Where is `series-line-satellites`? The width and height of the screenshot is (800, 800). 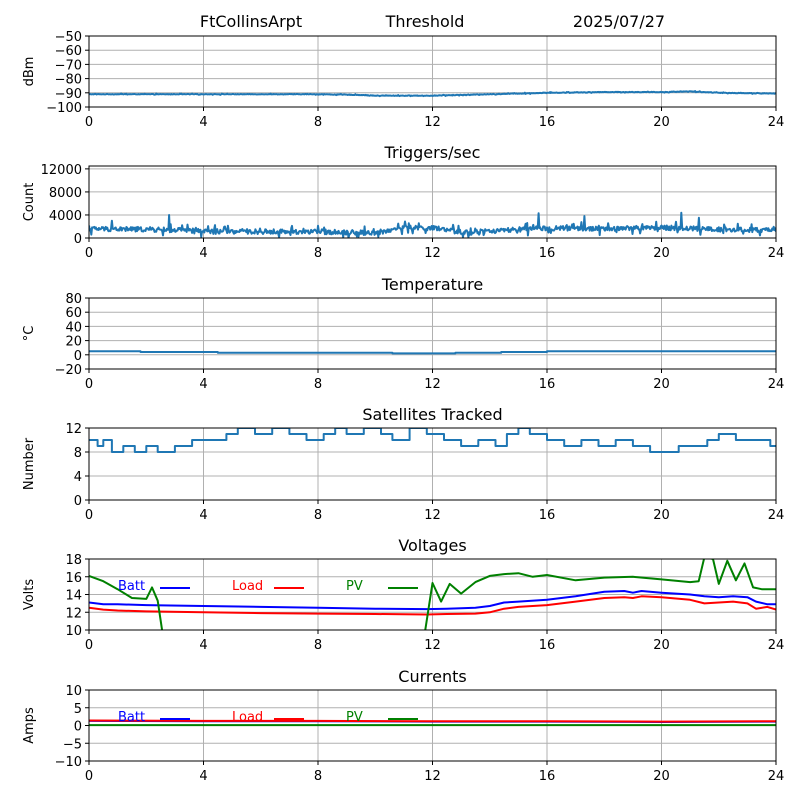 series-line-satellites is located at coordinates (432, 440).